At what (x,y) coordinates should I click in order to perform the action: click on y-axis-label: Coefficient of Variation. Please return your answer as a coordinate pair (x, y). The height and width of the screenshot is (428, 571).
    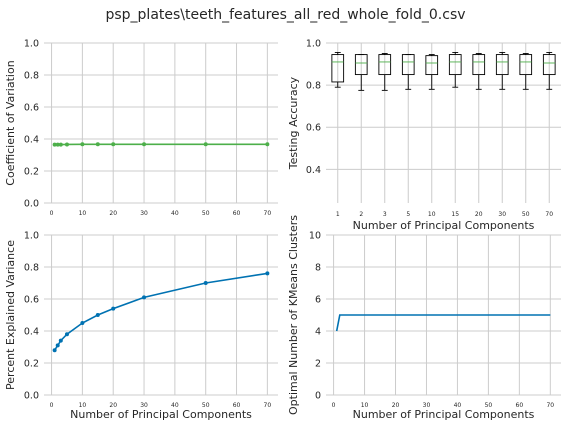
    Looking at the image, I should click on (10, 122).